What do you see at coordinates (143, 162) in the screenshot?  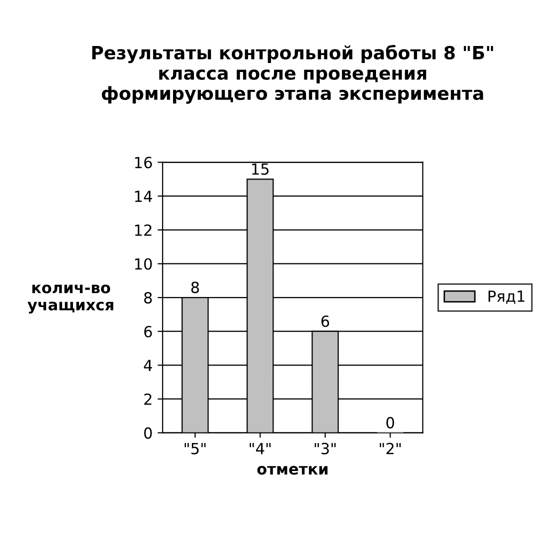 I see `y-tick-label: 16` at bounding box center [143, 162].